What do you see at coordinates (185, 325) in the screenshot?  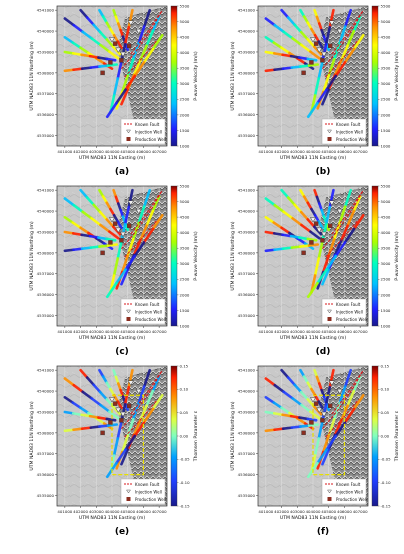 I see `colorbar-tick-label: 1000` at bounding box center [185, 325].